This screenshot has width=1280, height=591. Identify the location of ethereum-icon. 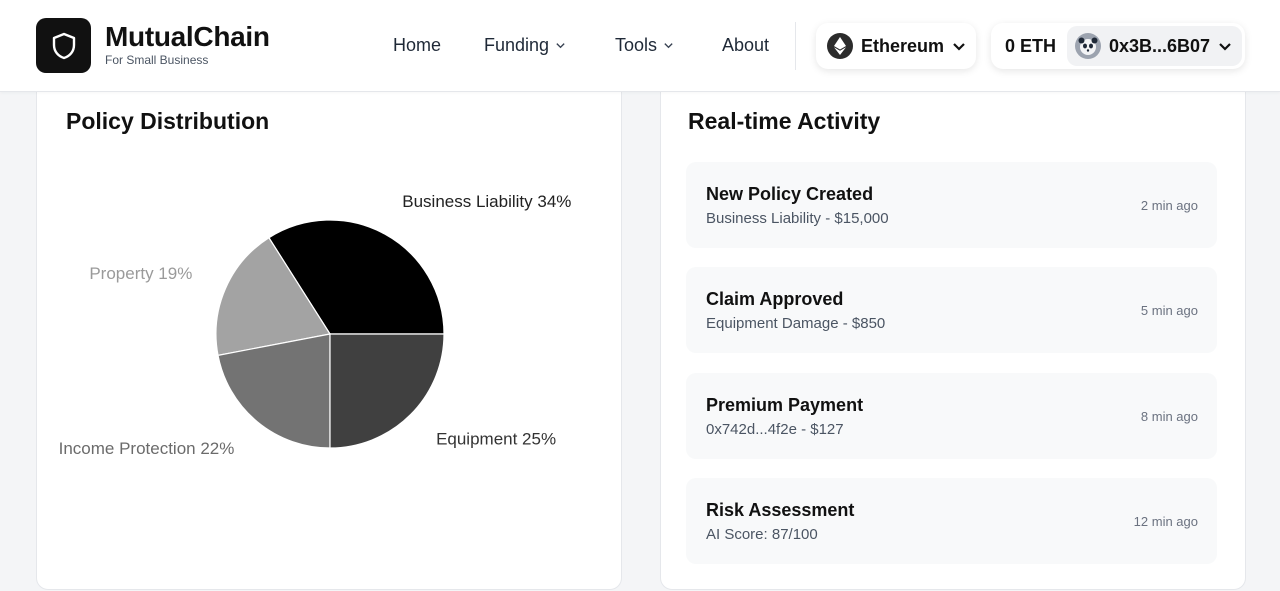
(840, 46).